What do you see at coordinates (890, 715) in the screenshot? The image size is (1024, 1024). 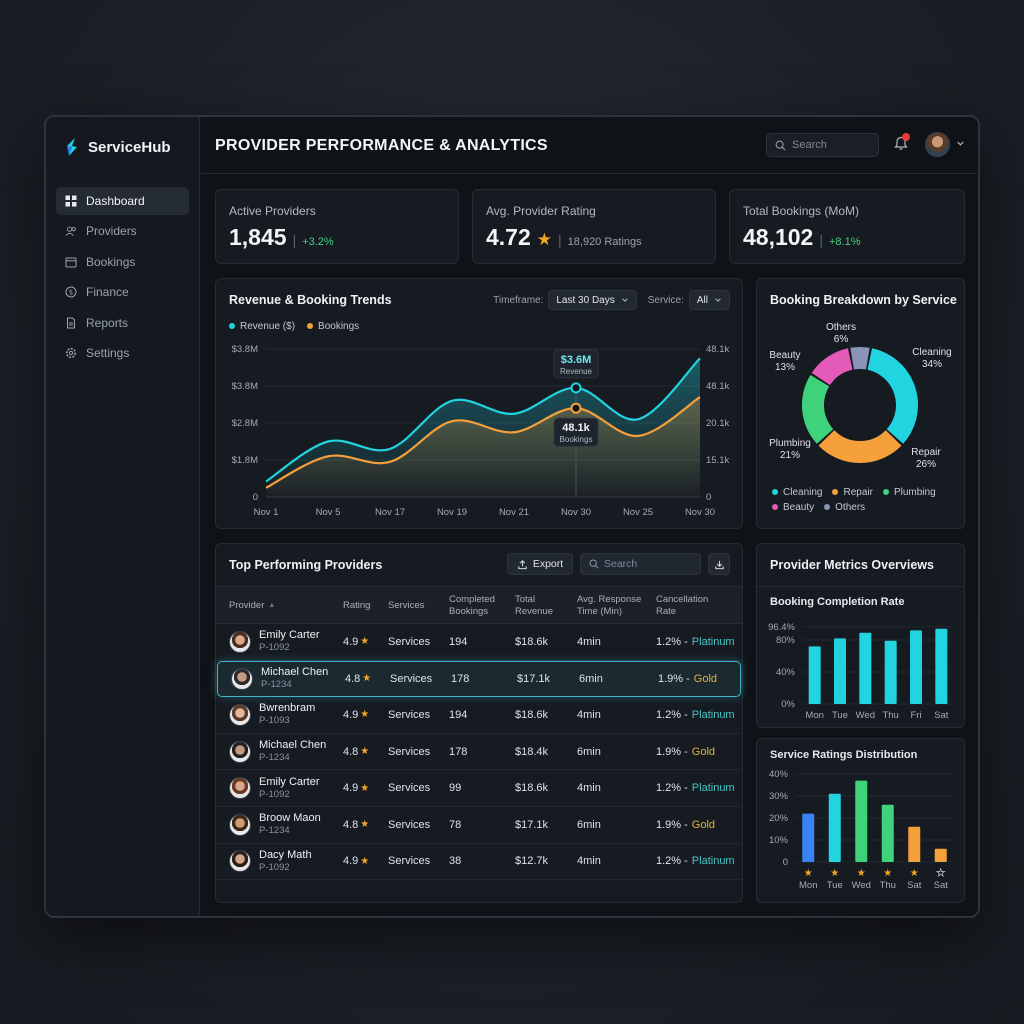 I see `x-tick: Thu` at bounding box center [890, 715].